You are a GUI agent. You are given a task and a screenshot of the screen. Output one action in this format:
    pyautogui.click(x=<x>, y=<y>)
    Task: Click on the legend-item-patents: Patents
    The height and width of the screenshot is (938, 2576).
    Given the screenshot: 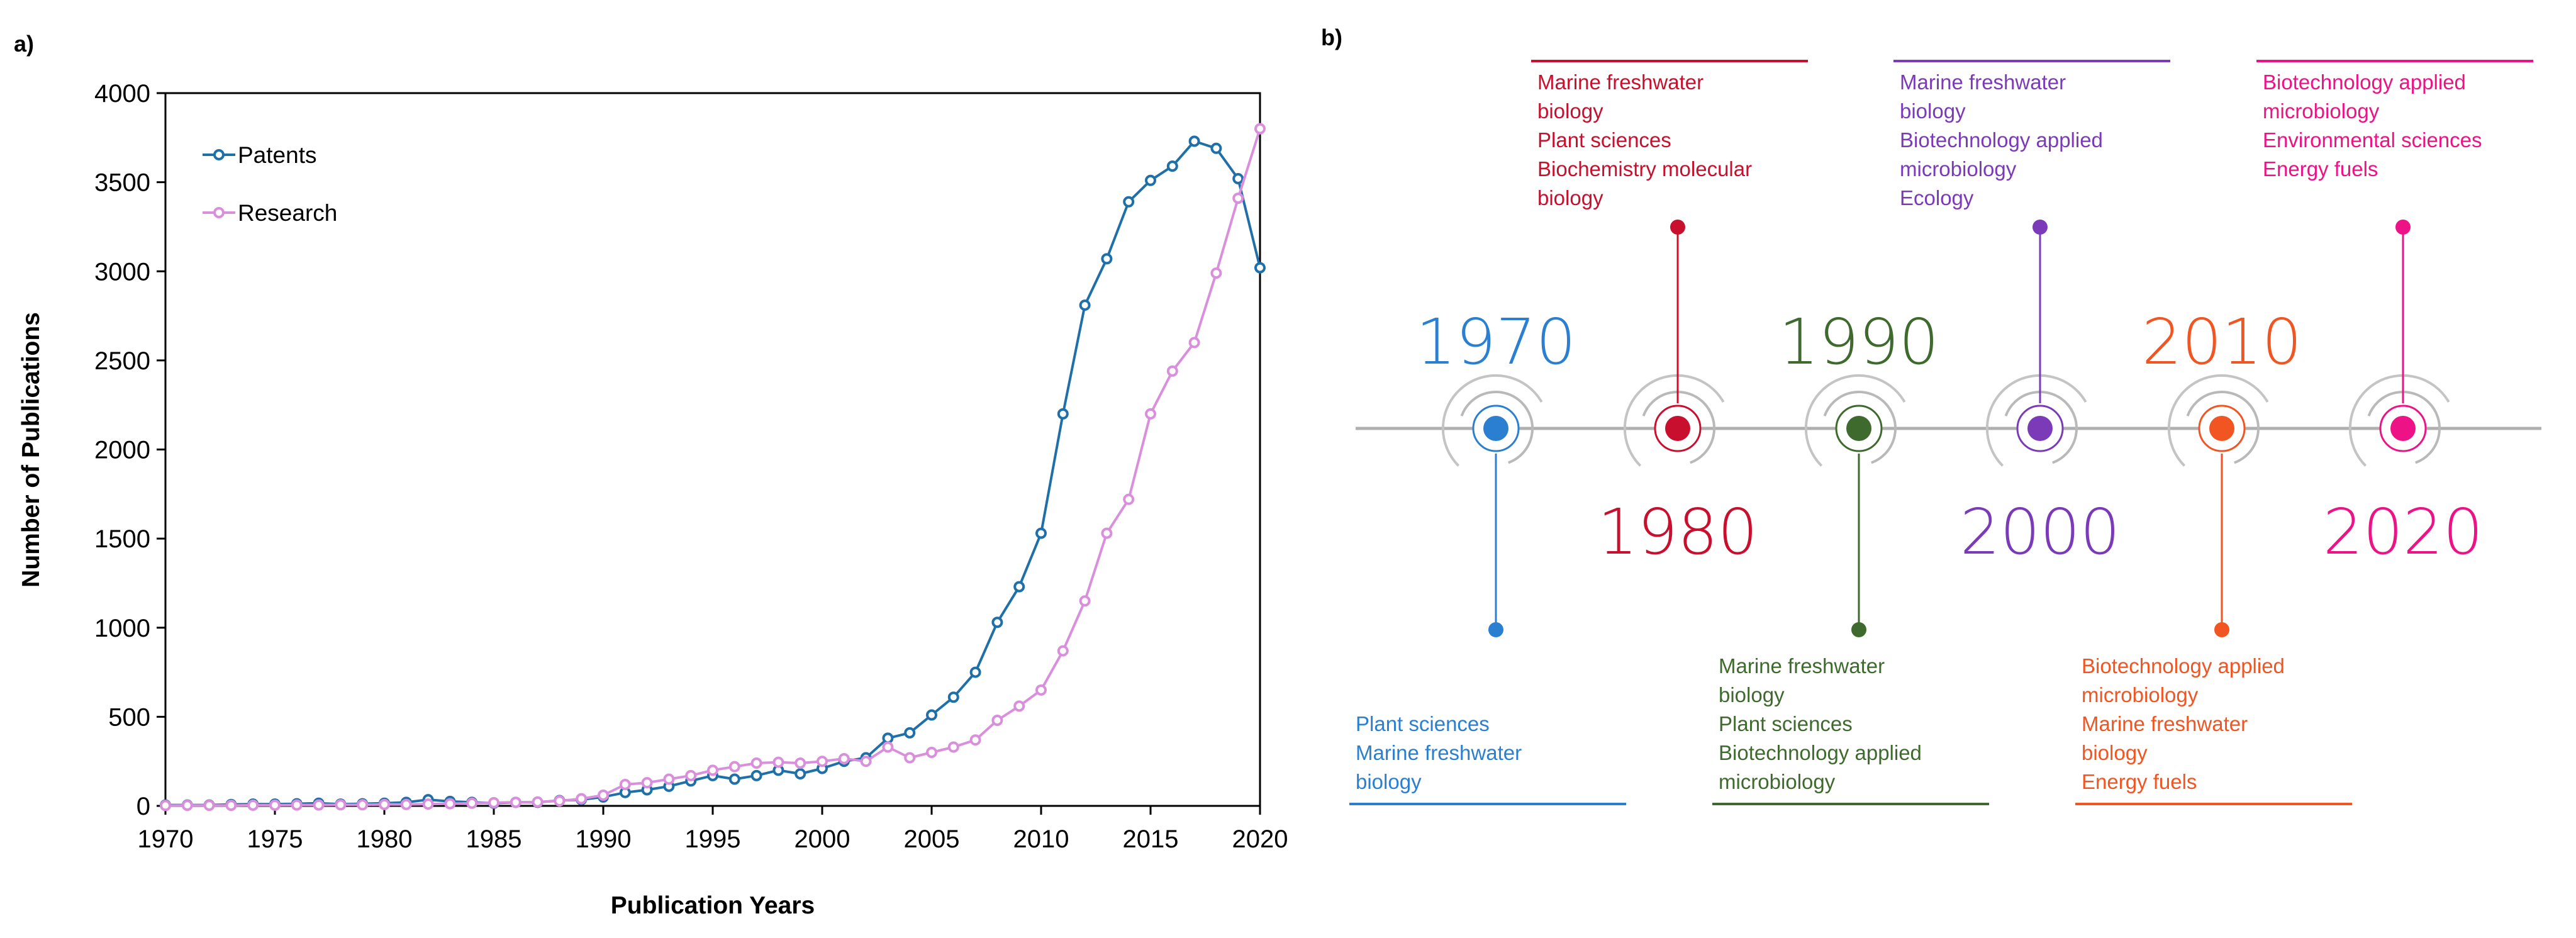 What is the action you would take?
    pyautogui.click(x=259, y=155)
    